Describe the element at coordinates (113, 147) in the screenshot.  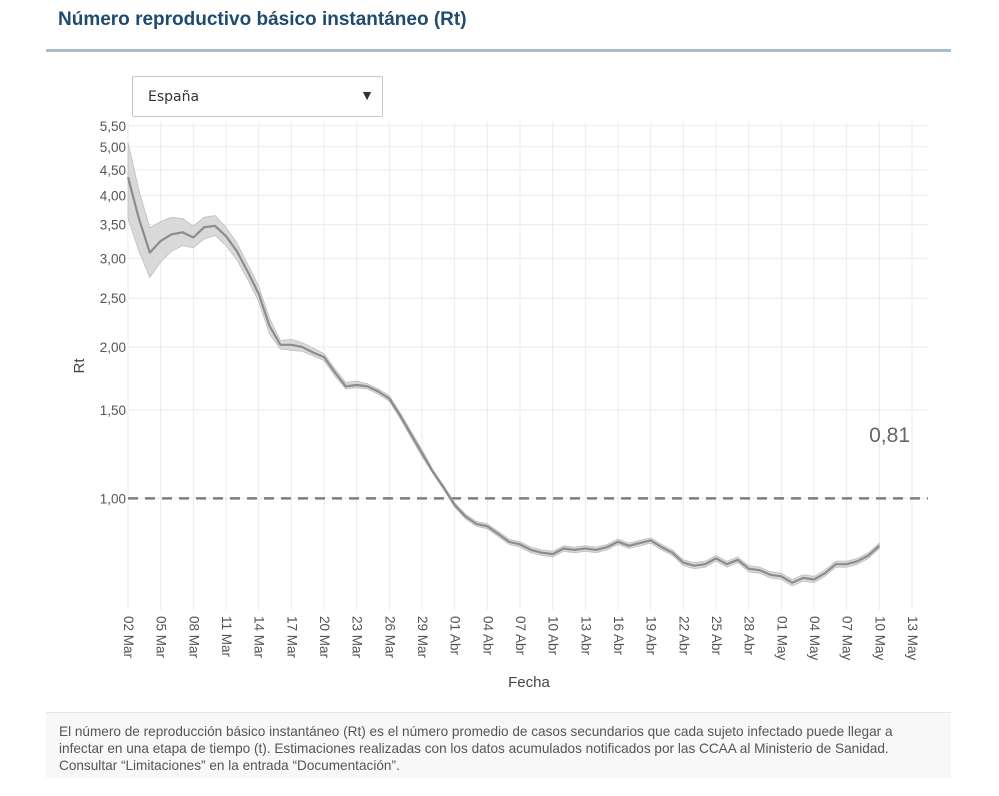
I see `y-tick-label: 5,00` at that location.